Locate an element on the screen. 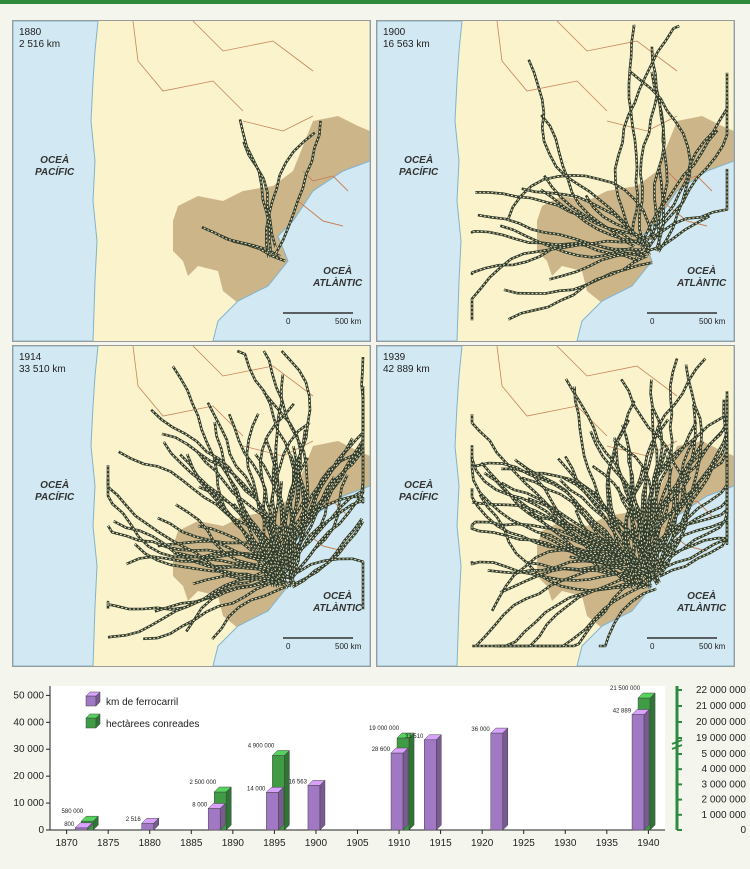 The width and height of the screenshot is (750, 869). km-data-label: 33 510 is located at coordinates (414, 737).